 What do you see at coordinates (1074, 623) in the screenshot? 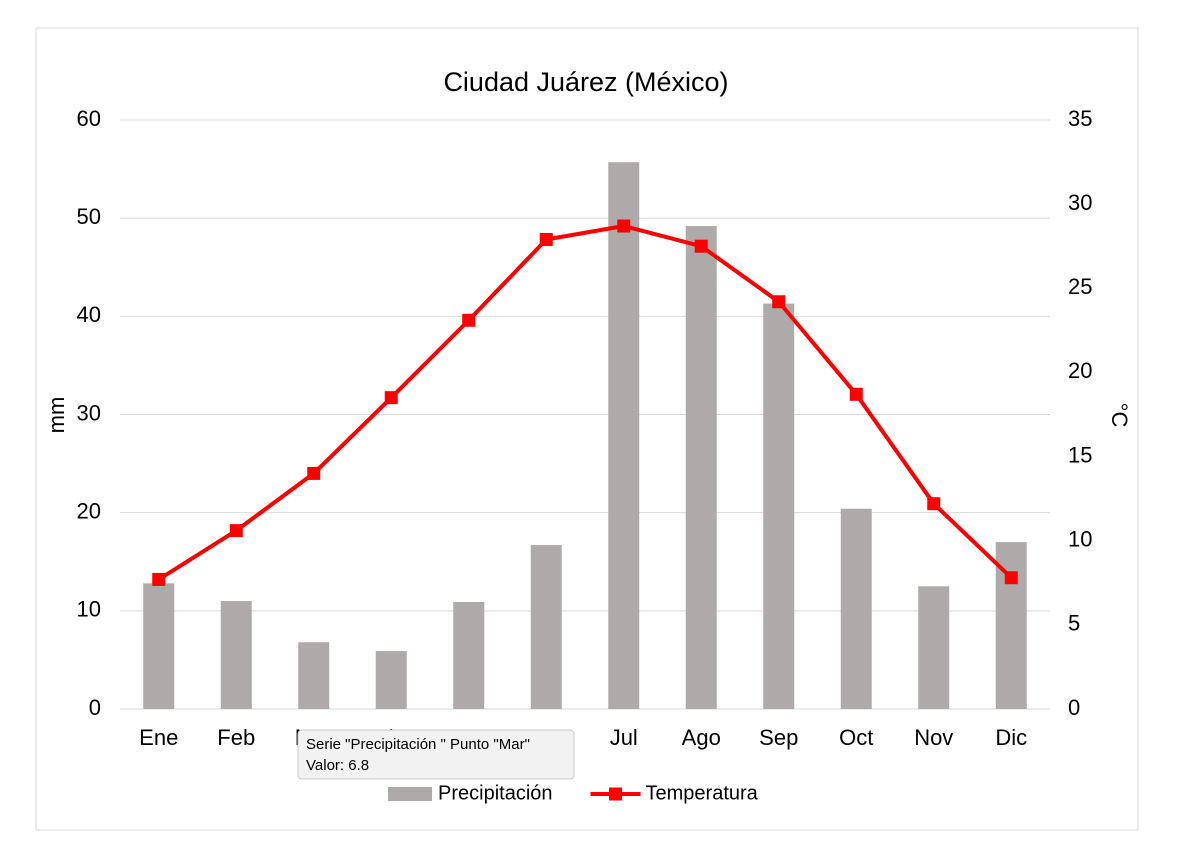
I see `y2-tick-label: 5` at bounding box center [1074, 623].